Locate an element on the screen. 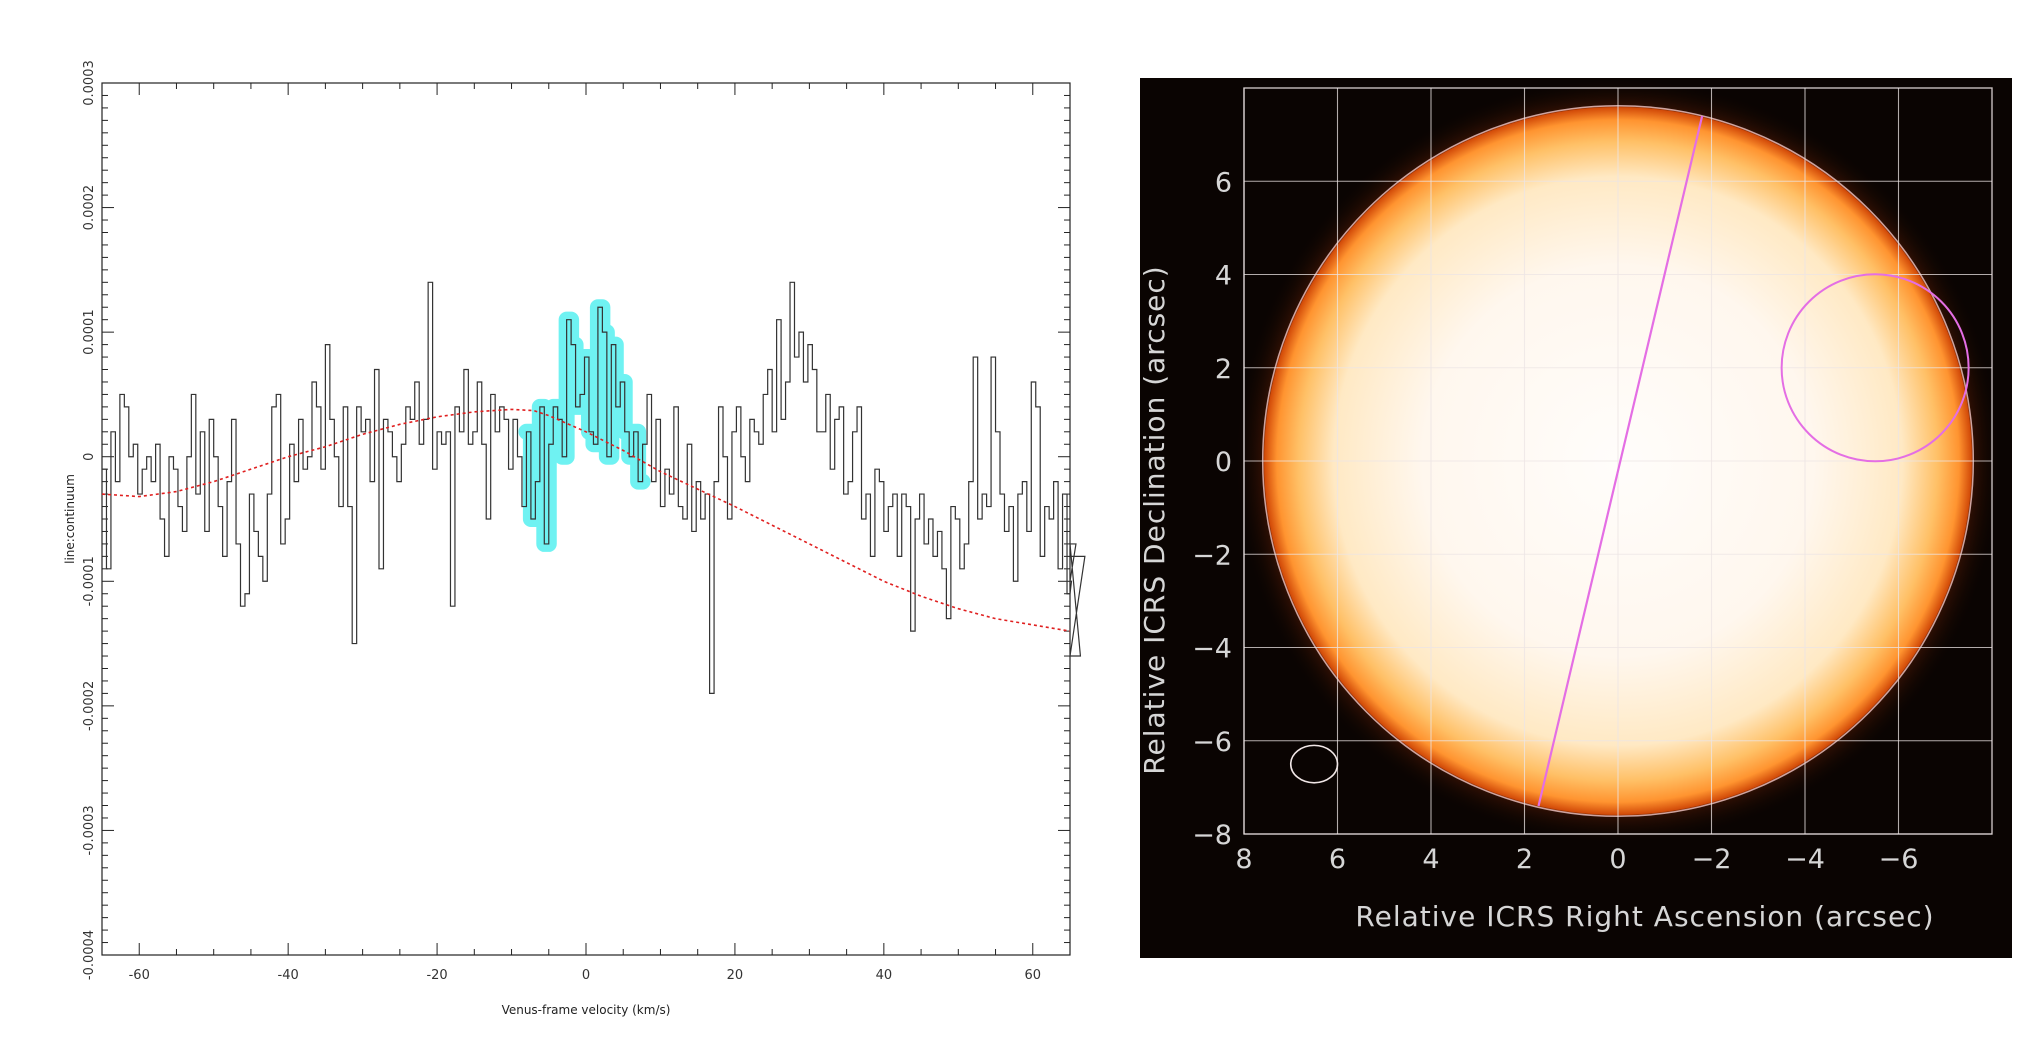 The height and width of the screenshot is (1038, 2024). ra-tick-label: 8 is located at coordinates (1243, 859).